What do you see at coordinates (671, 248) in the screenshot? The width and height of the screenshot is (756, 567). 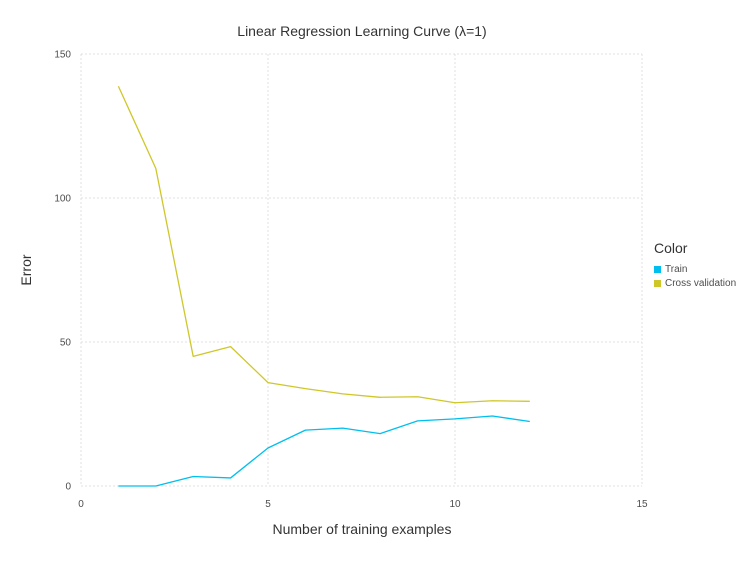 I see `legend-title: Color` at bounding box center [671, 248].